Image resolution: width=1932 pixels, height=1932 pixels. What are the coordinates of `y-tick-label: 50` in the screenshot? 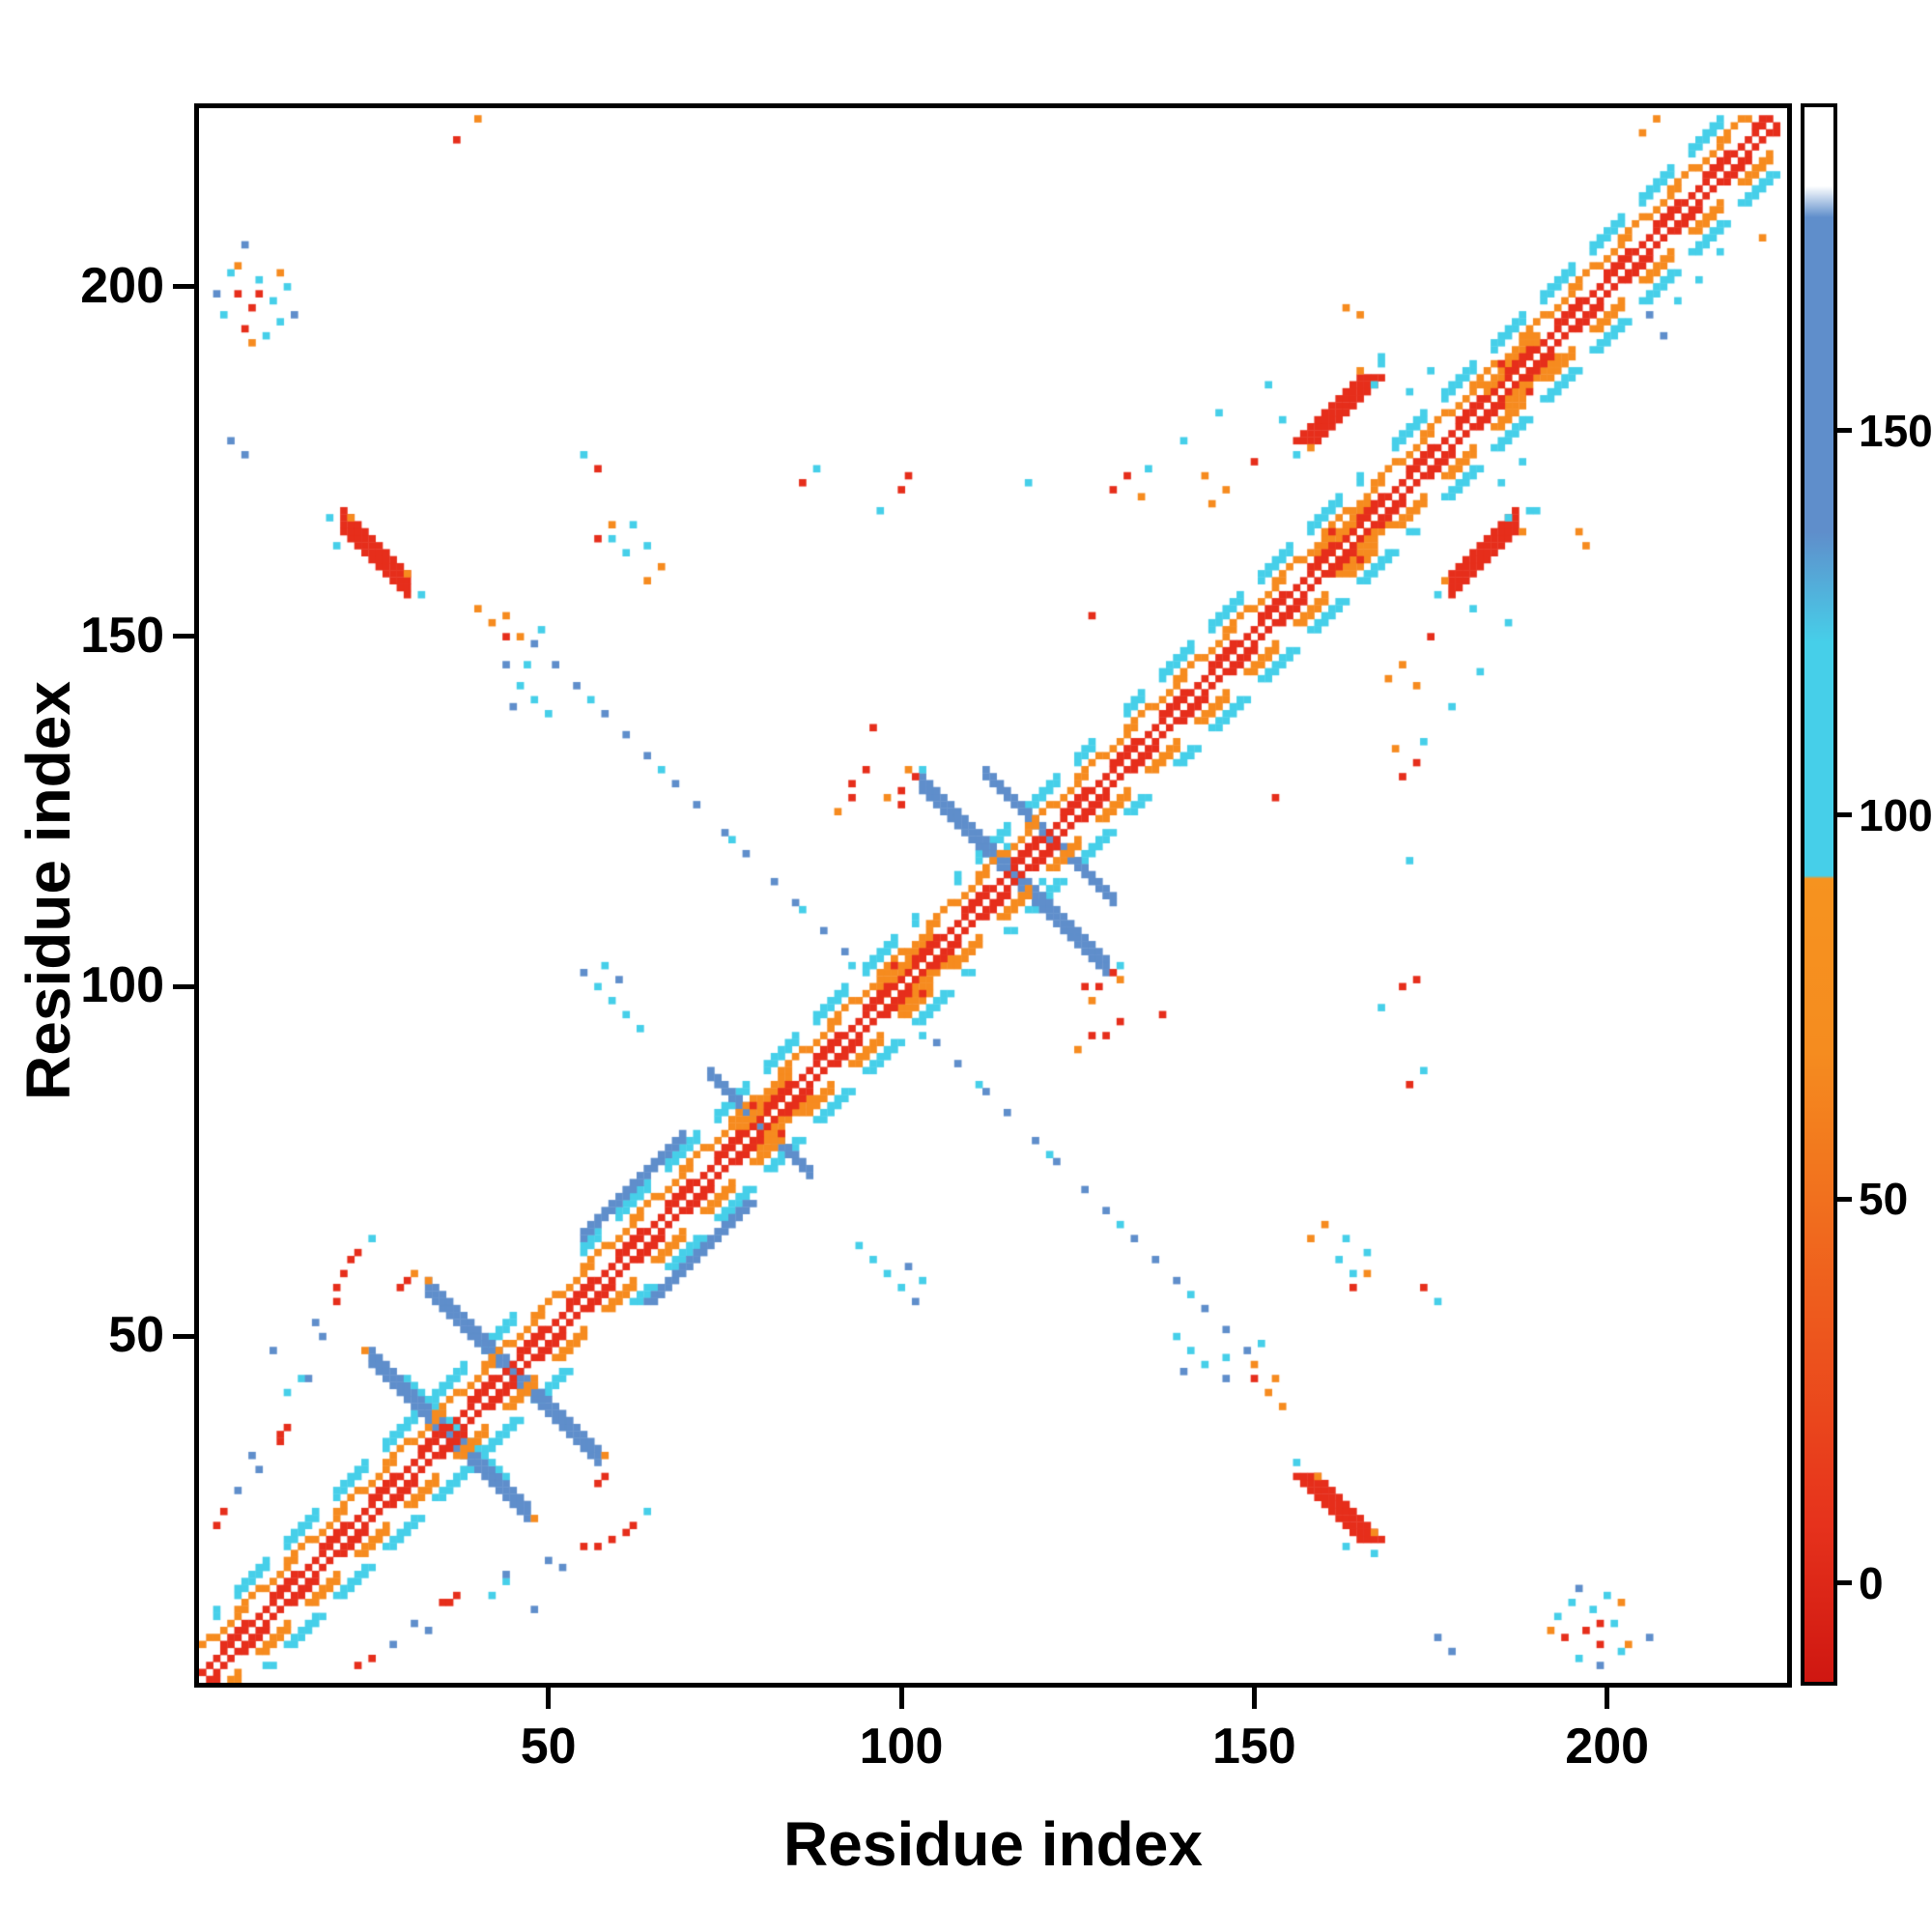 It's located at (136, 1335).